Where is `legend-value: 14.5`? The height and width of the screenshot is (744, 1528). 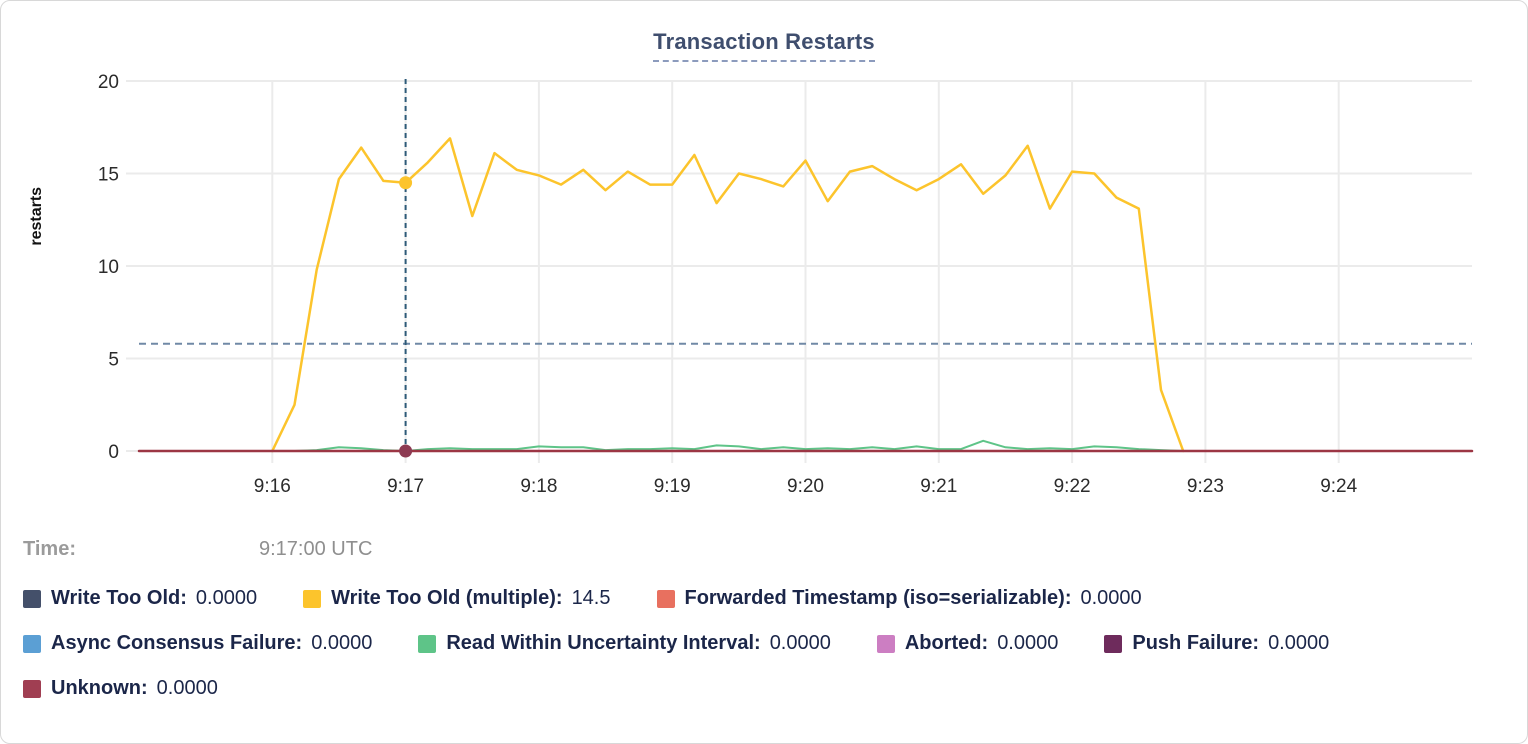
legend-value: 14.5 is located at coordinates (591, 598).